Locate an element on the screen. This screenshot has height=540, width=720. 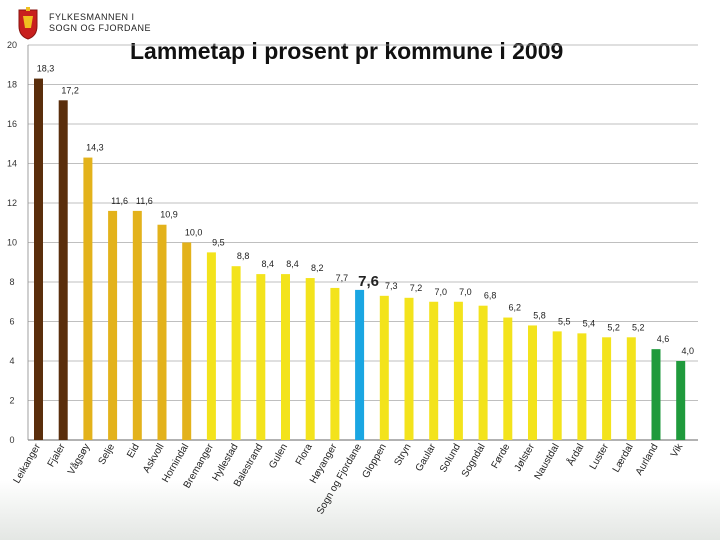
y-tick-label: 4 is located at coordinates (11, 361).